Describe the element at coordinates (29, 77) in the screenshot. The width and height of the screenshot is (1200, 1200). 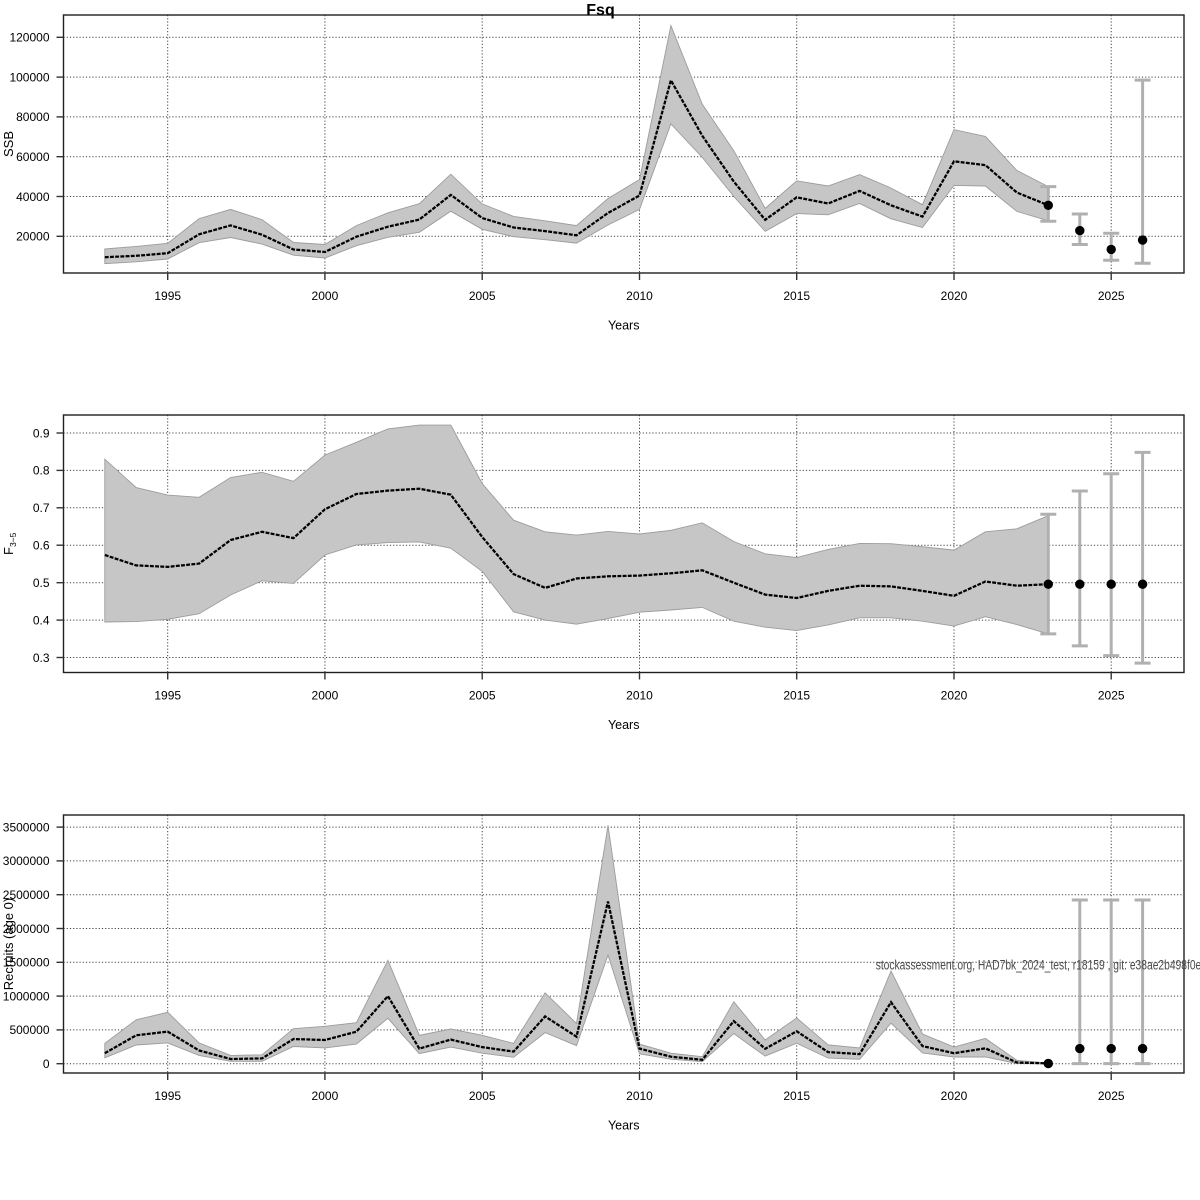
I see `svg-text: 100000` at that location.